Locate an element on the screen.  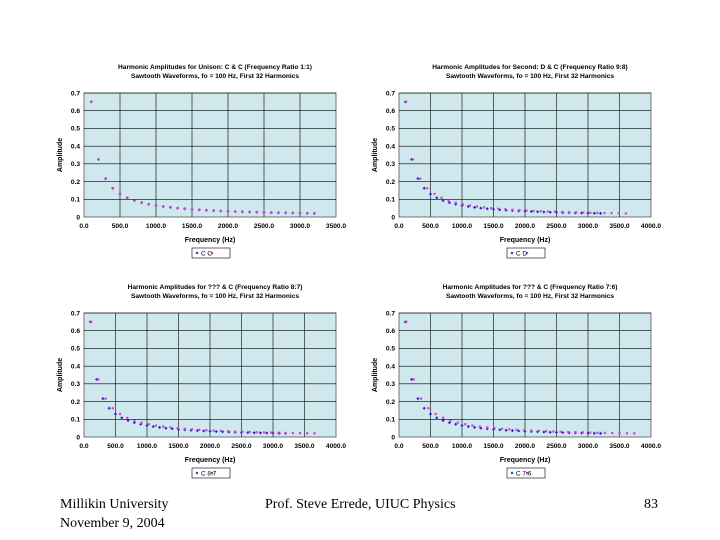
footer-university: Millikin University is located at coordinates (114, 504).